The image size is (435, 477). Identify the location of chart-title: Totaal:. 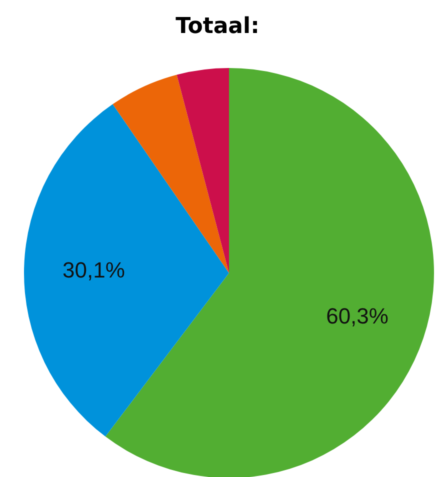
(217, 26).